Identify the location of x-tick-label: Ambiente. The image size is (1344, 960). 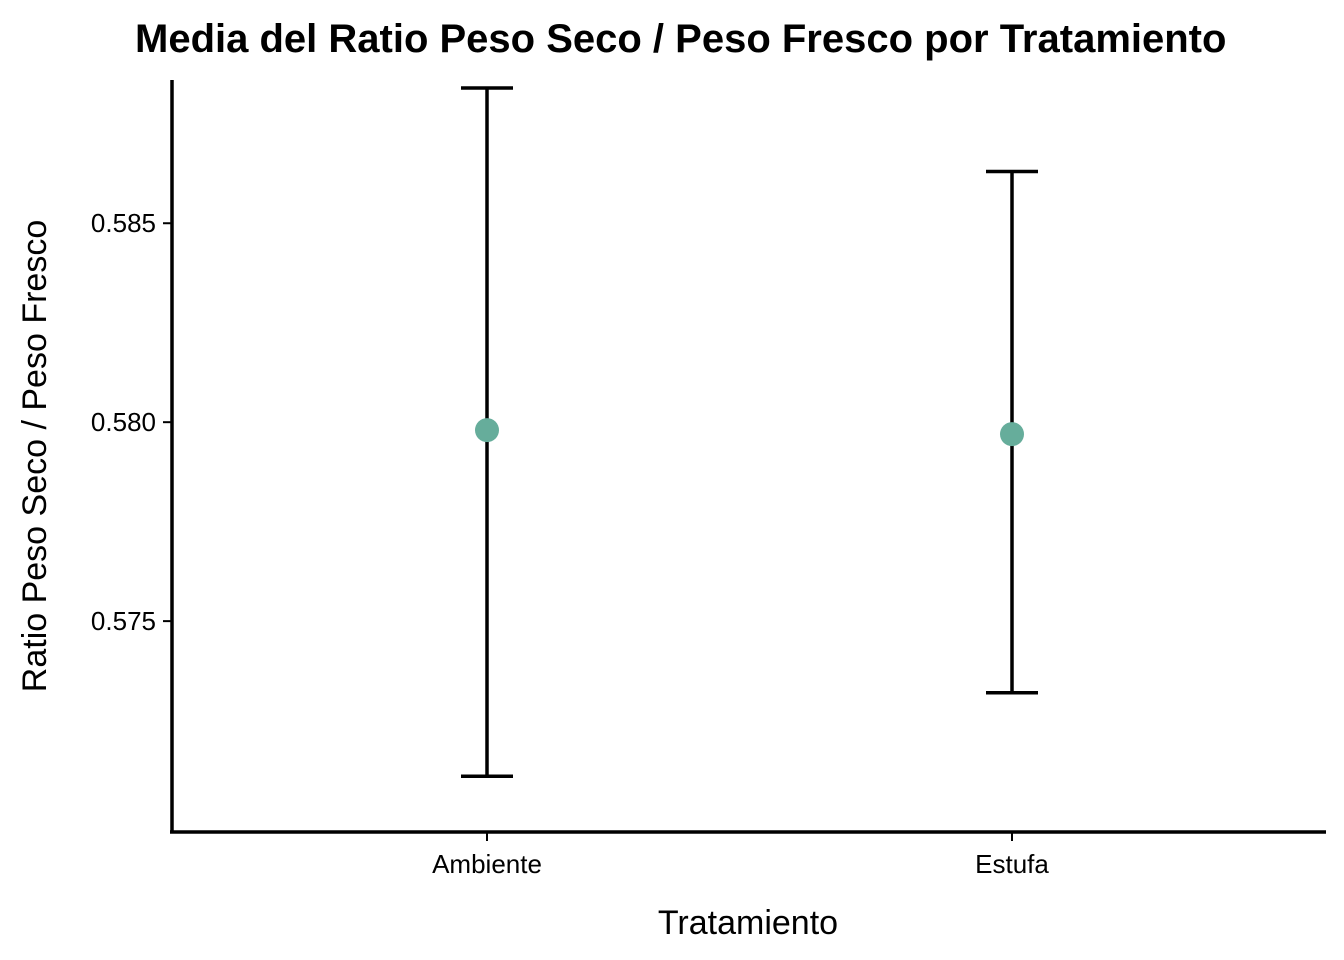
(487, 864).